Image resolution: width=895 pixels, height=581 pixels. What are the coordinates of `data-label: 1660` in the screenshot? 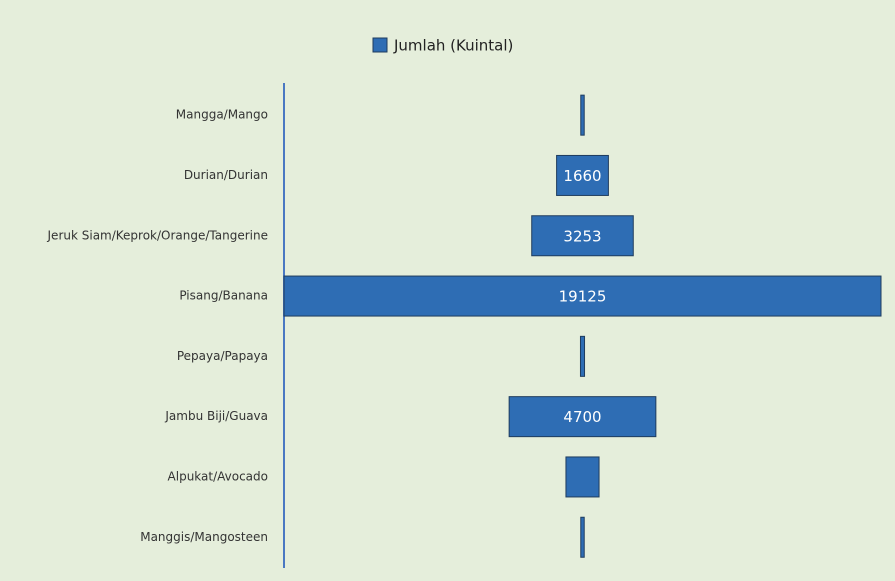 It's located at (582, 176).